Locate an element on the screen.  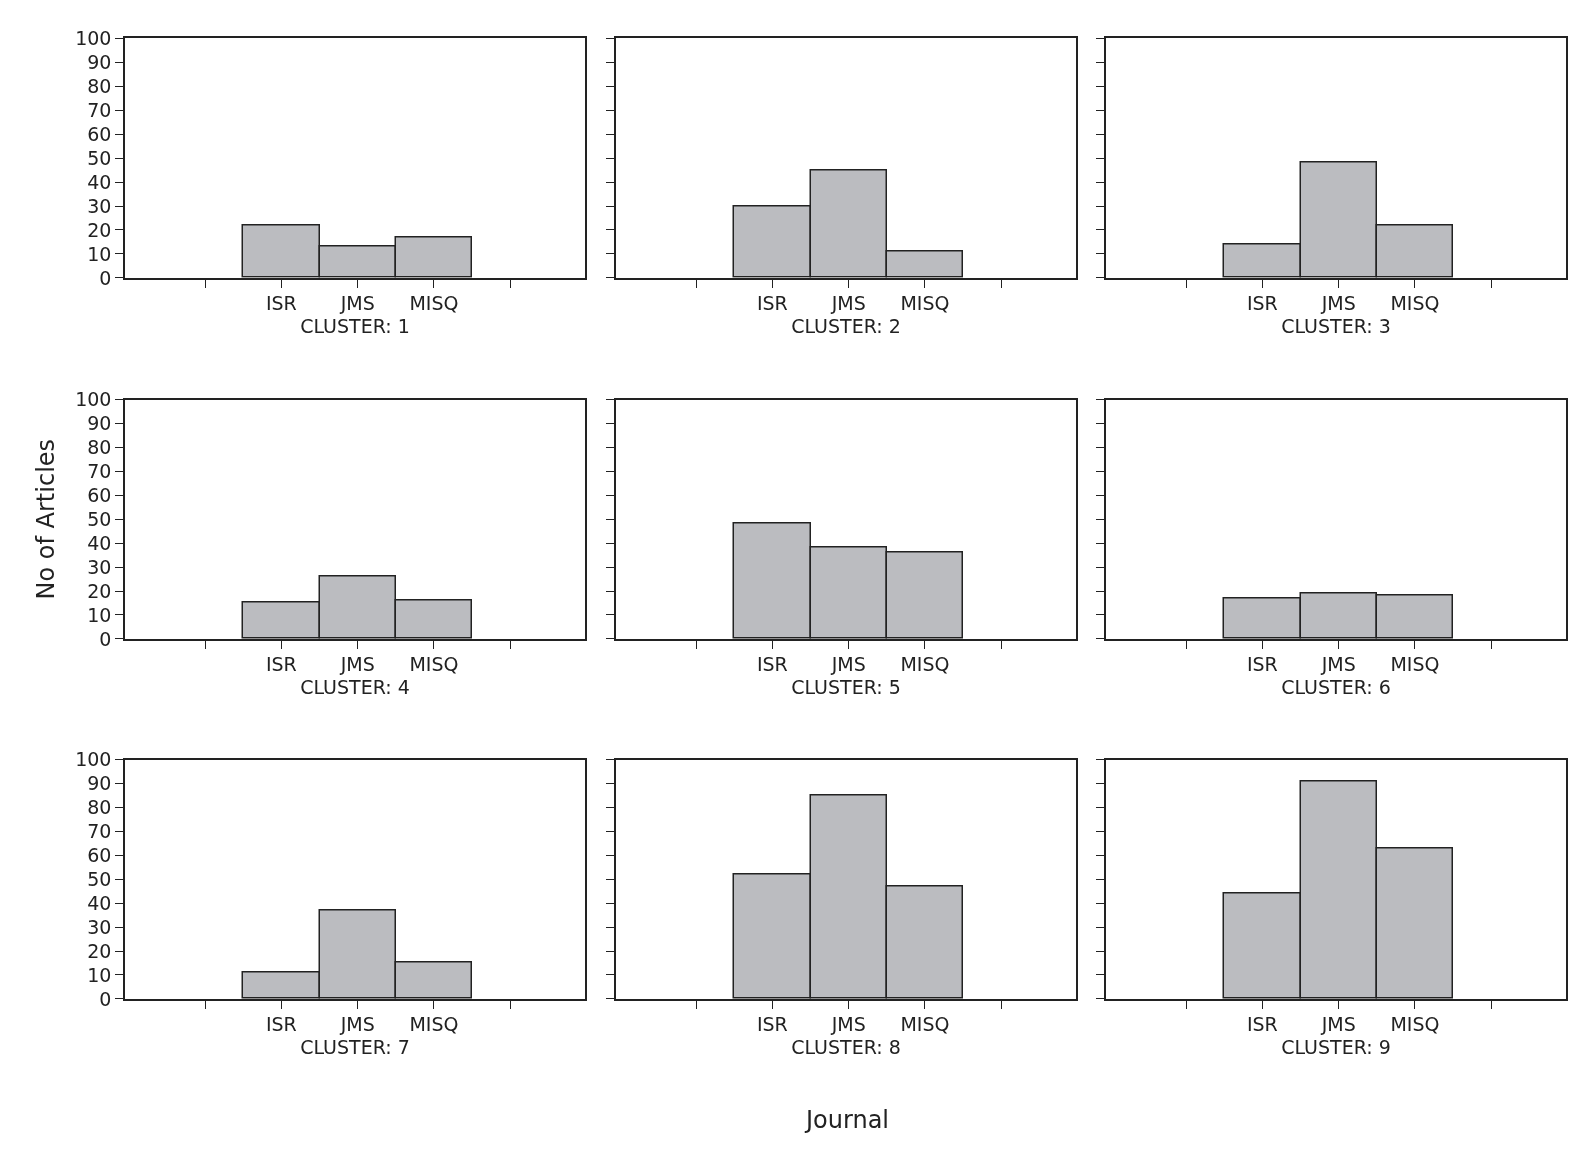
x-axis-title: CLUSTER: 6 is located at coordinates (1336, 686).